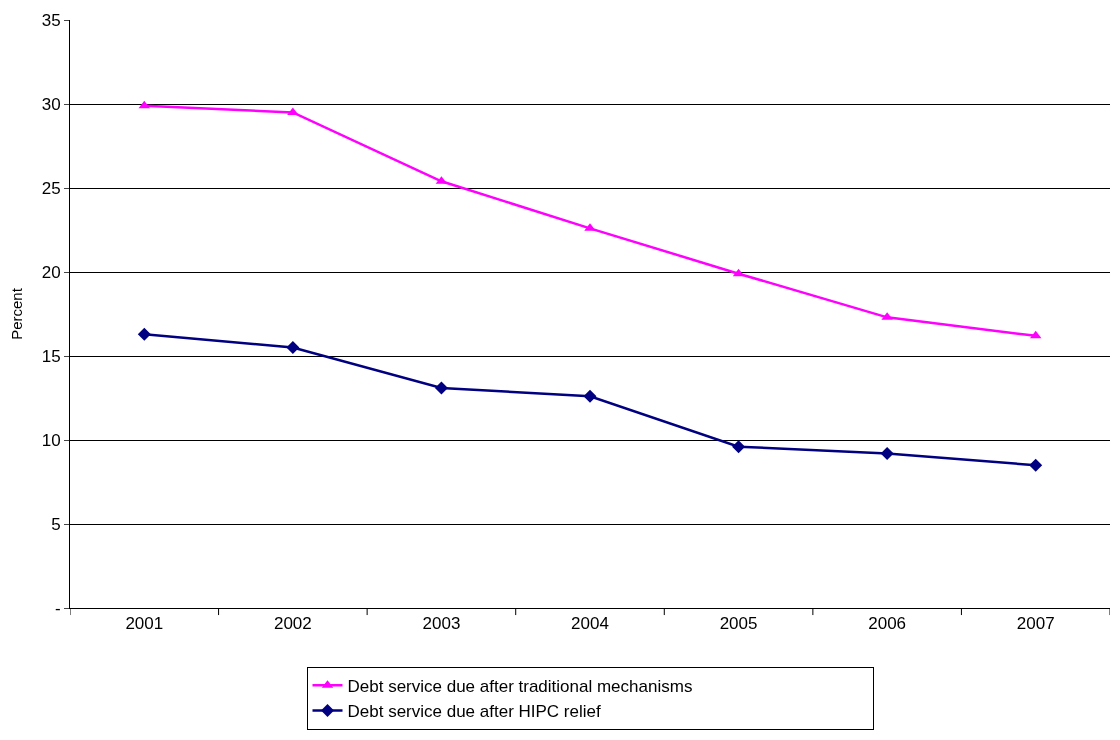  Describe the element at coordinates (51, 20) in the screenshot. I see `y-tick-label: 35` at that location.